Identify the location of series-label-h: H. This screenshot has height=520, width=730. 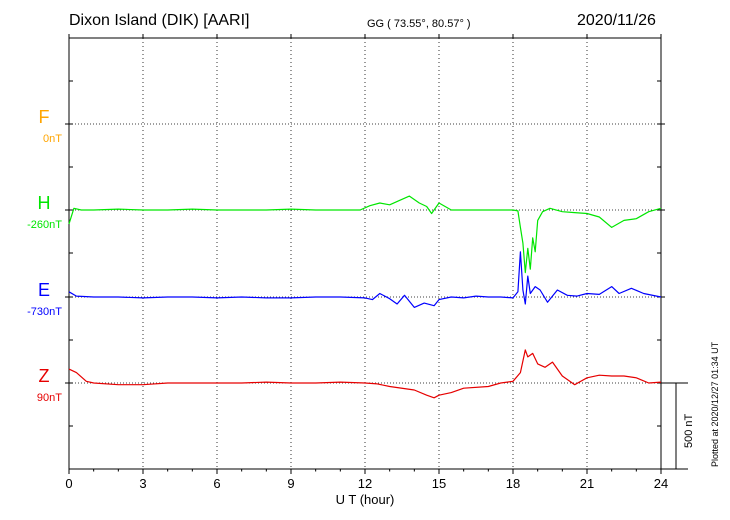
(44, 203).